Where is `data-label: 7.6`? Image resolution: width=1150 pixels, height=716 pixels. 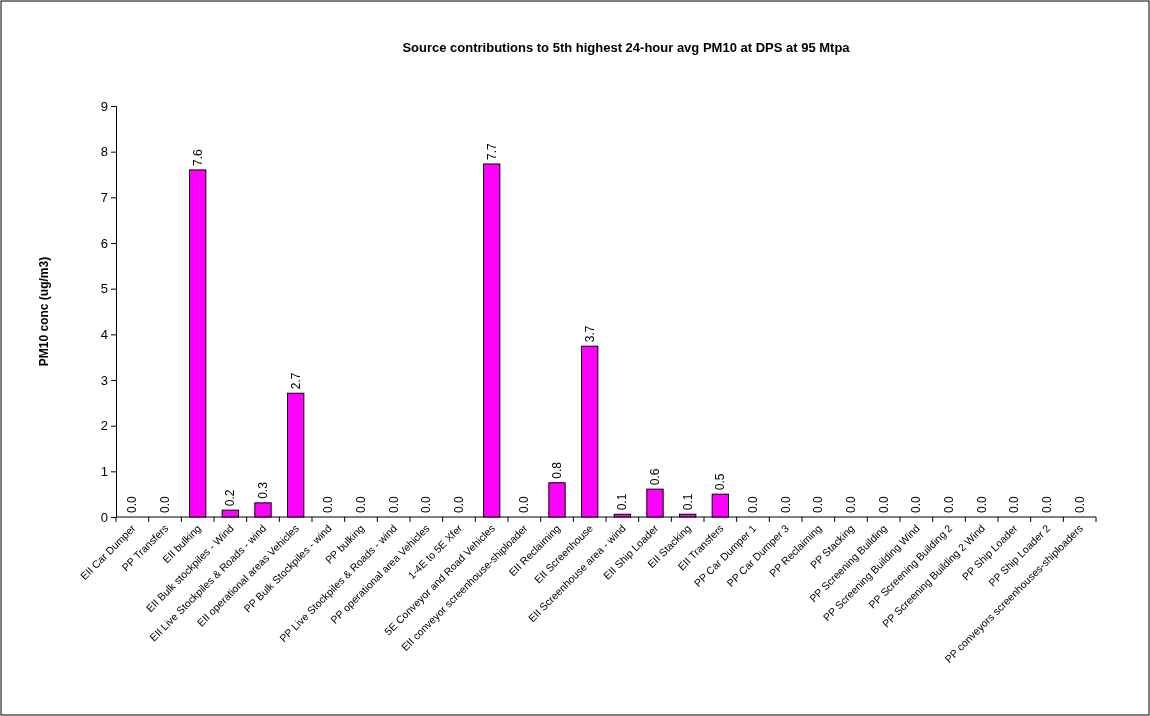 data-label: 7.6 is located at coordinates (197, 157).